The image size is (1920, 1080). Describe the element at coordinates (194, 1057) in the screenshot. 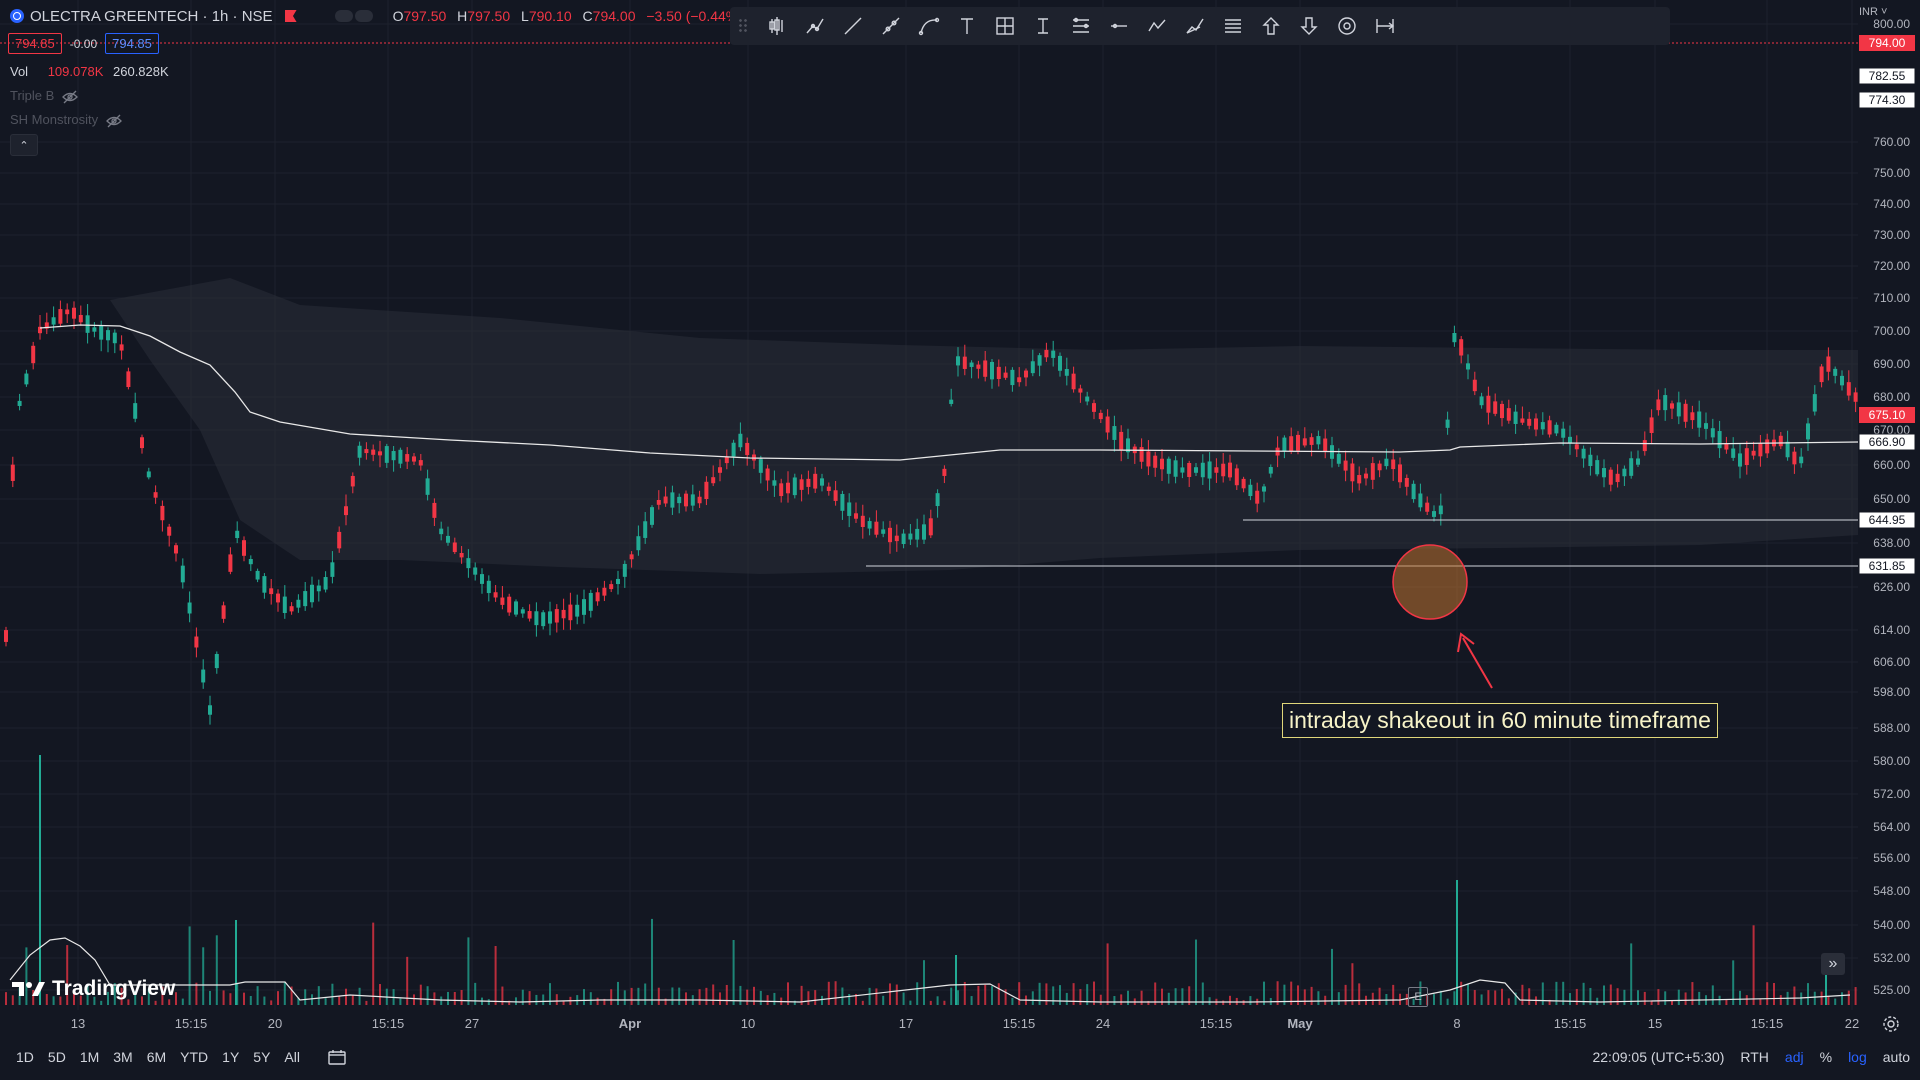

I see `range-ytd: YTD` at that location.